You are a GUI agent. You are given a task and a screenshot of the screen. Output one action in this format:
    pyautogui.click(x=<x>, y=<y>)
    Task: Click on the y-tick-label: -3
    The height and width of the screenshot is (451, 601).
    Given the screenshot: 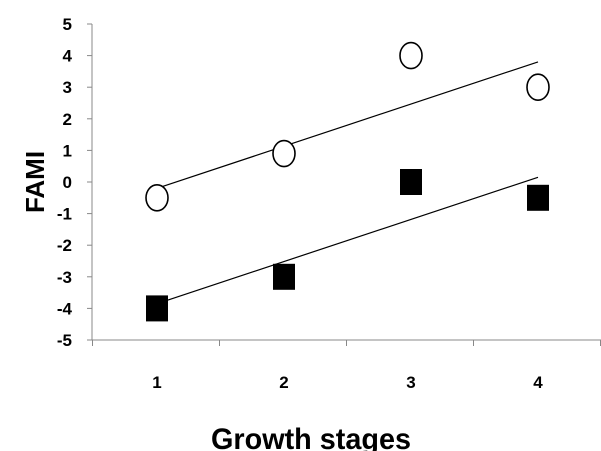 What is the action you would take?
    pyautogui.click(x=64, y=277)
    